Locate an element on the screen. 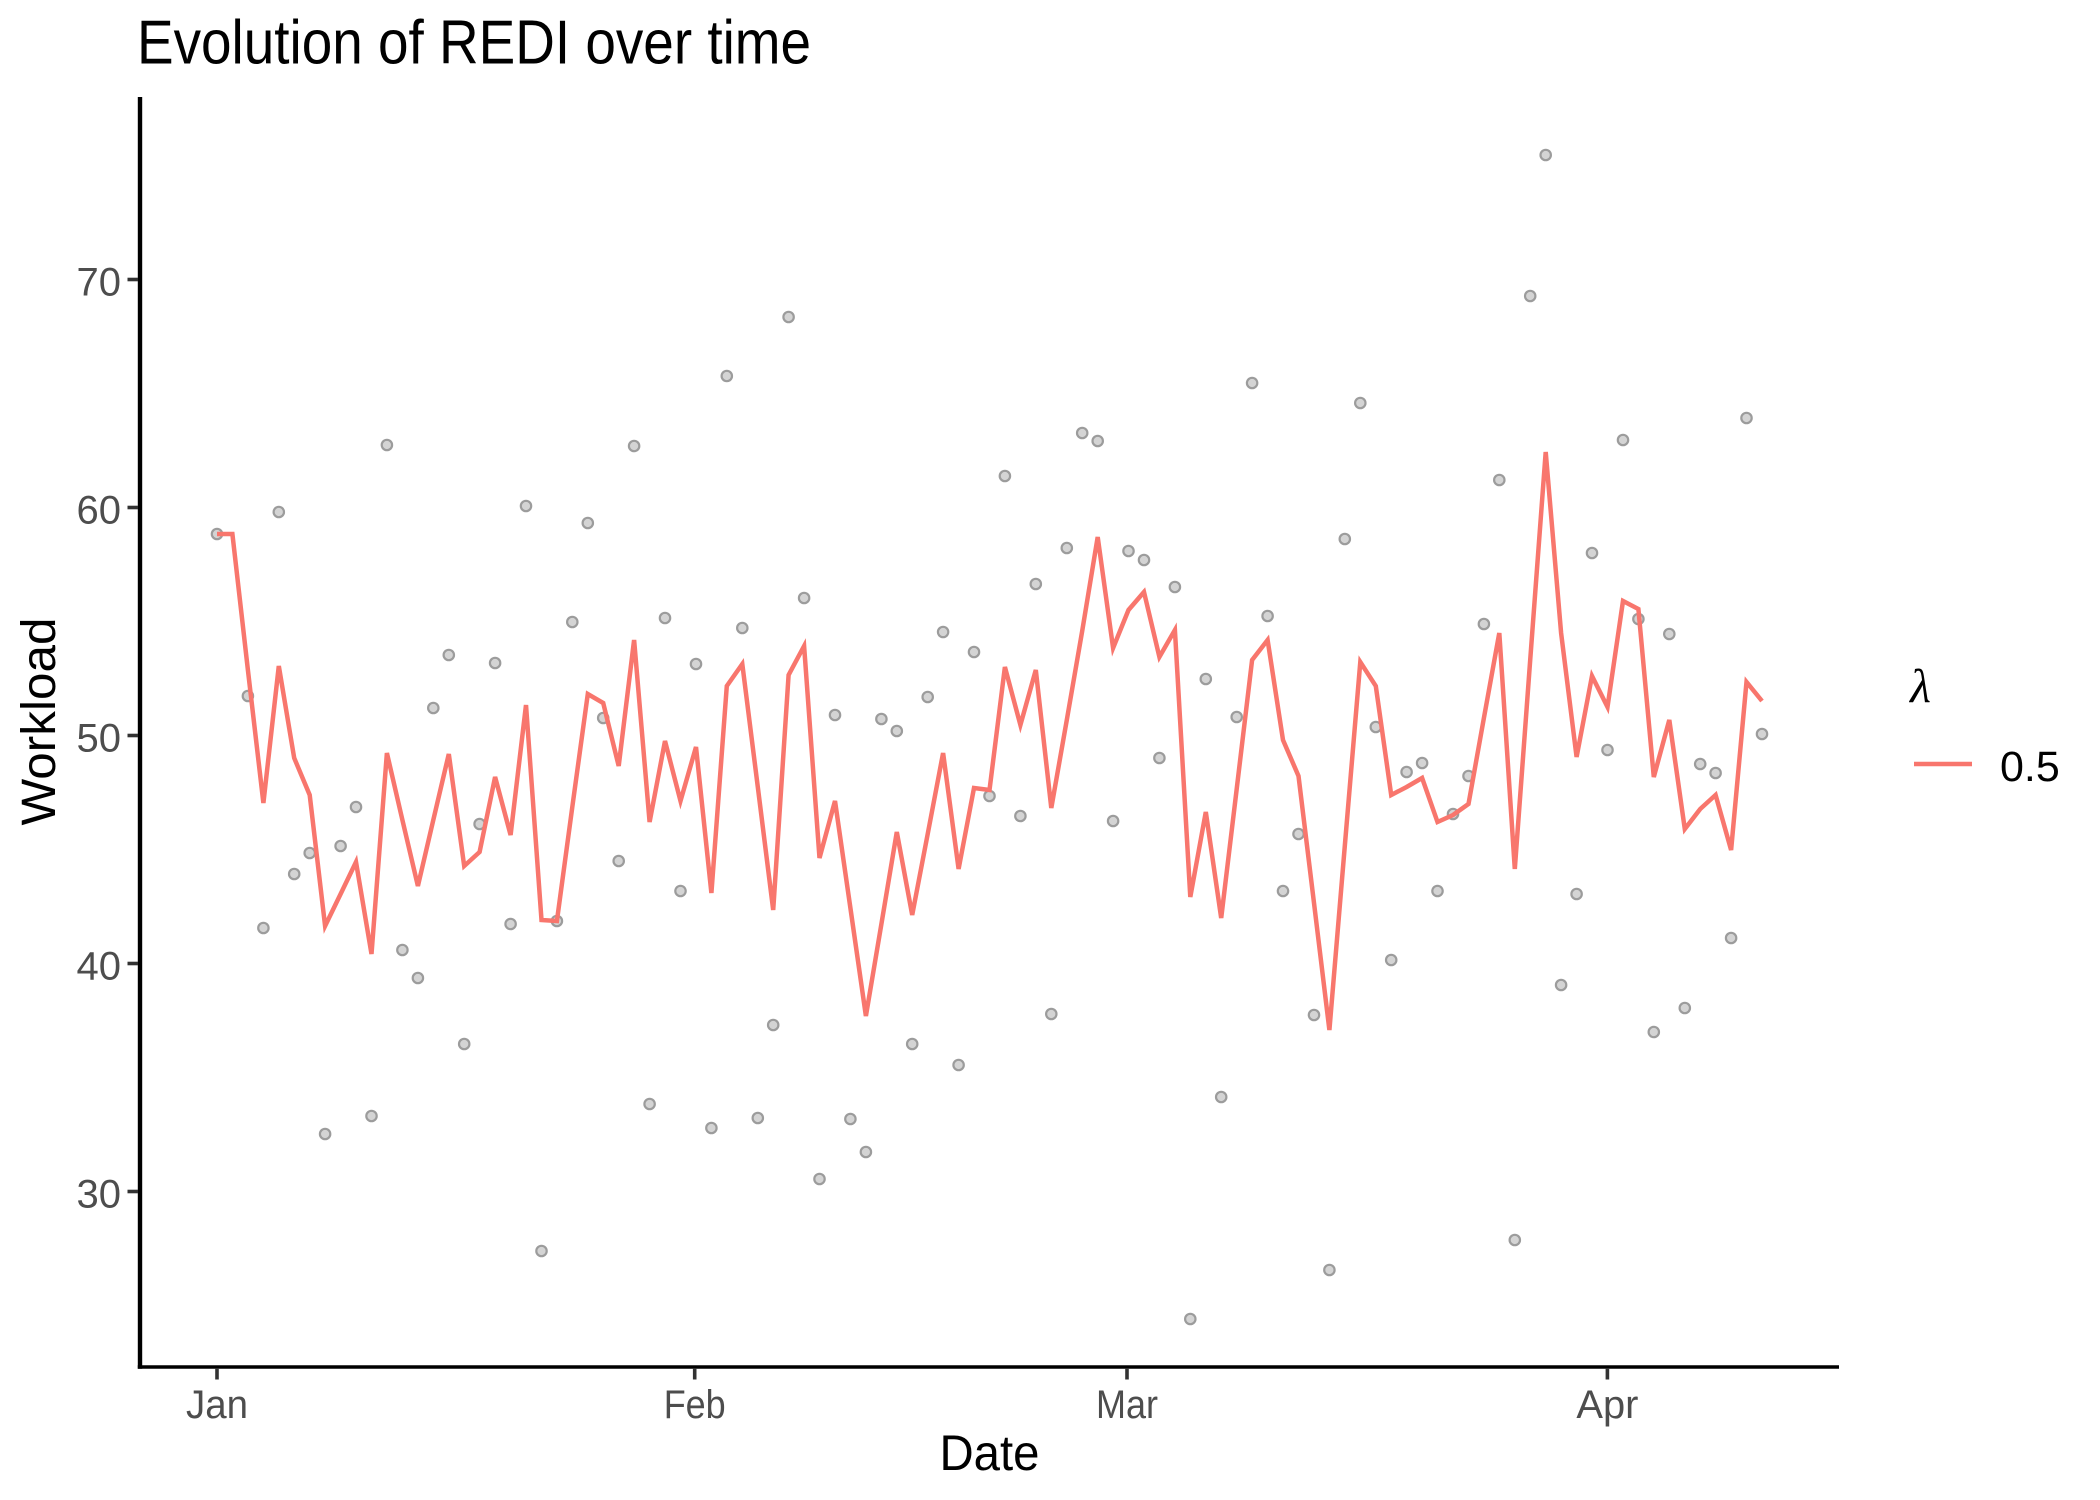 This screenshot has width=2100, height=1500. svg-text: 70 is located at coordinates (99, 283).